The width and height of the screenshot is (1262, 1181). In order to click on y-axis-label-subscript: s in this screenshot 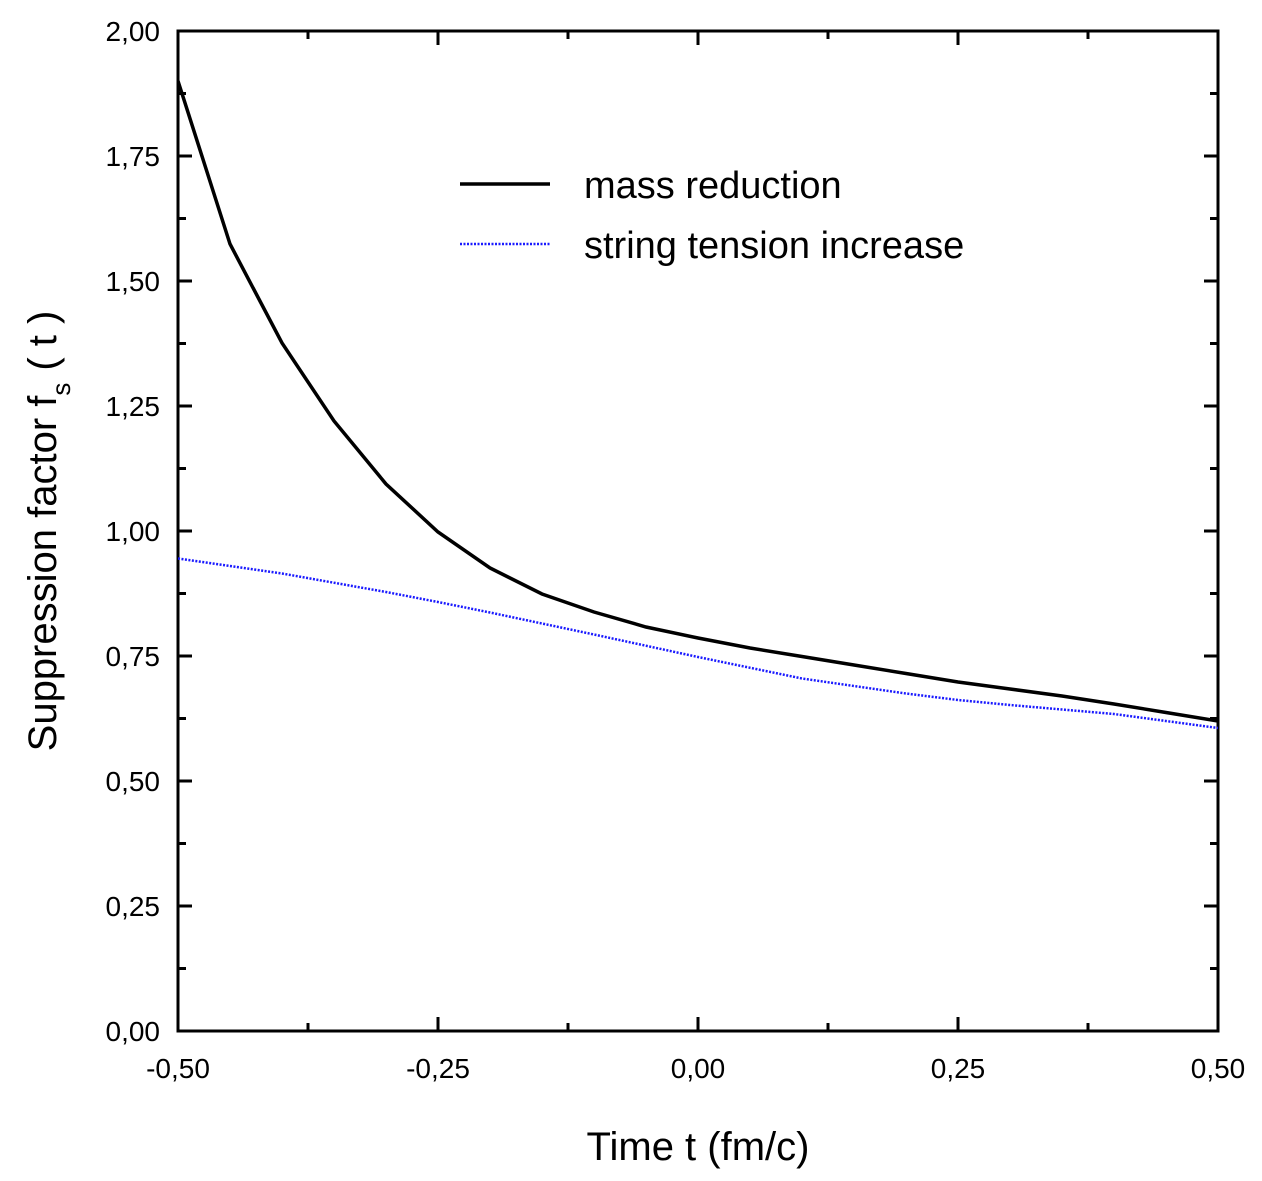, I will do `click(61, 389)`.